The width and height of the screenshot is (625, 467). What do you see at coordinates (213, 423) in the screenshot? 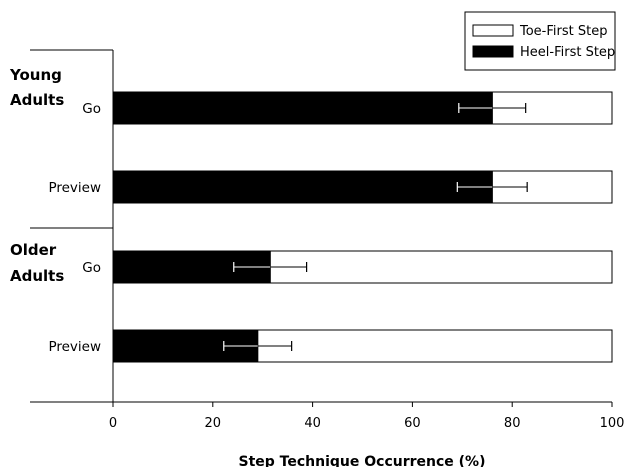
I see `x-tick-label-20: 20` at bounding box center [213, 423].